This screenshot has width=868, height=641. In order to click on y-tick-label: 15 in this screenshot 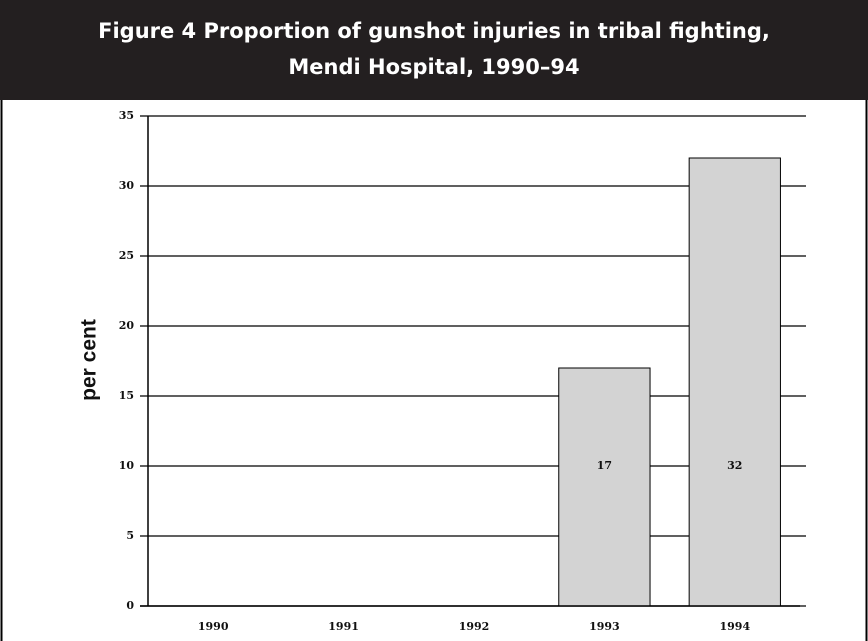, I will do `click(126, 395)`.